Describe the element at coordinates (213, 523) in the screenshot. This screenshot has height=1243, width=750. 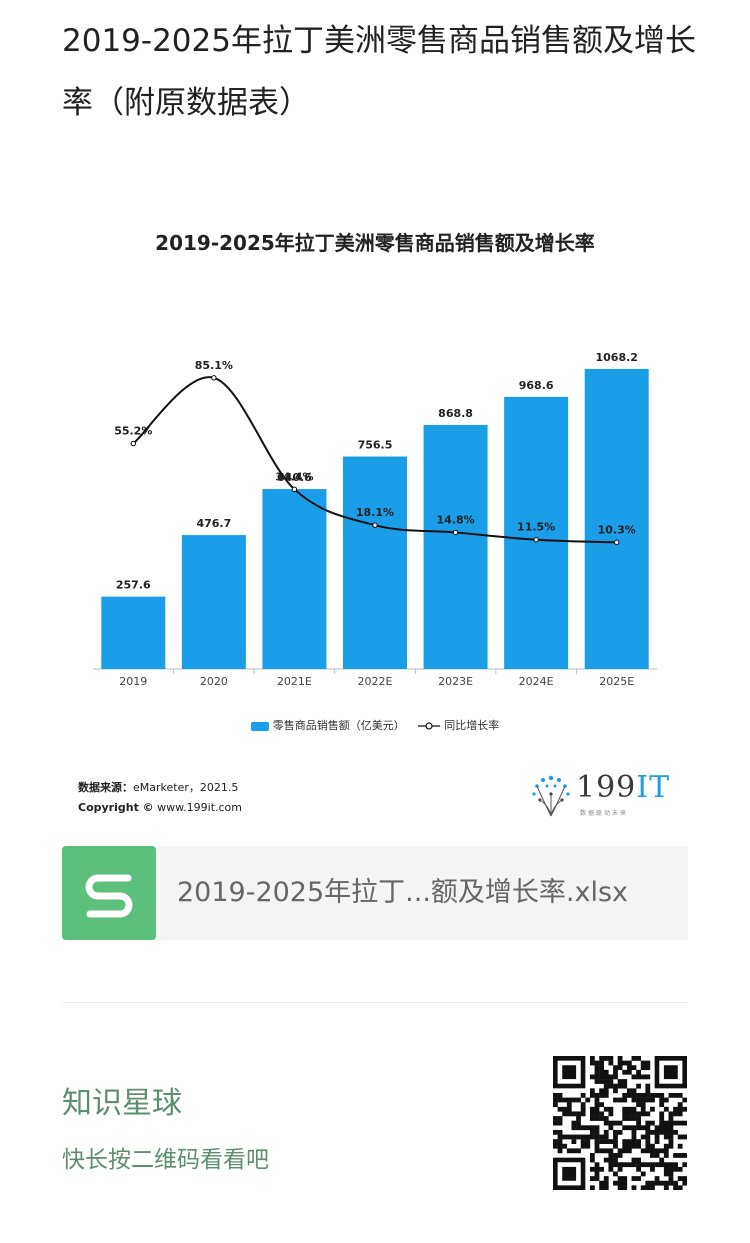
I see `bar-label: 476.7` at that location.